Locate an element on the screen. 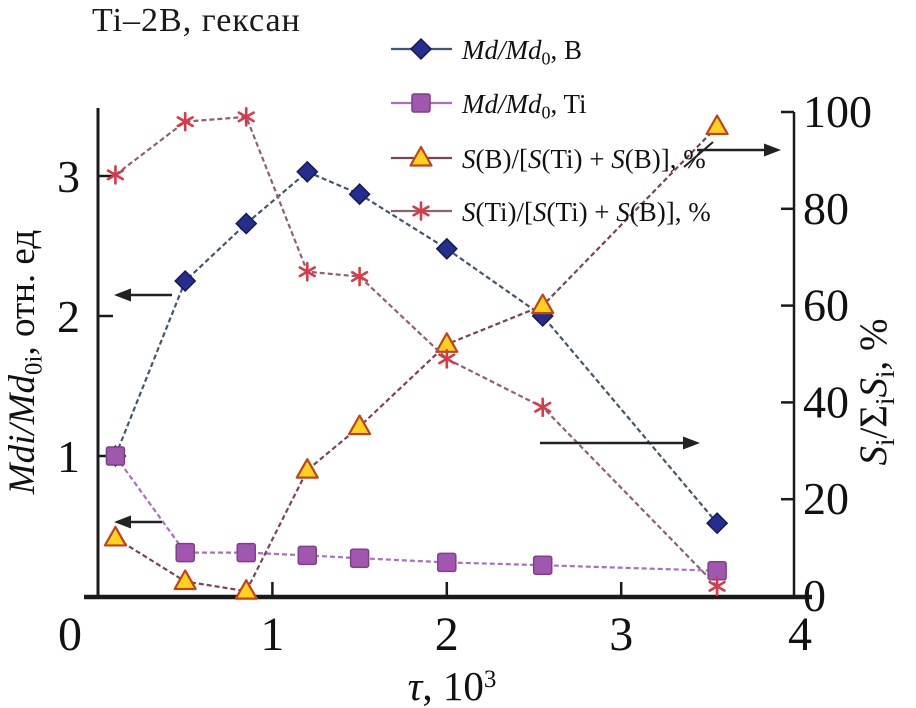 This screenshot has height=708, width=916. legend-label-seg: , Ti is located at coordinates (568, 104).